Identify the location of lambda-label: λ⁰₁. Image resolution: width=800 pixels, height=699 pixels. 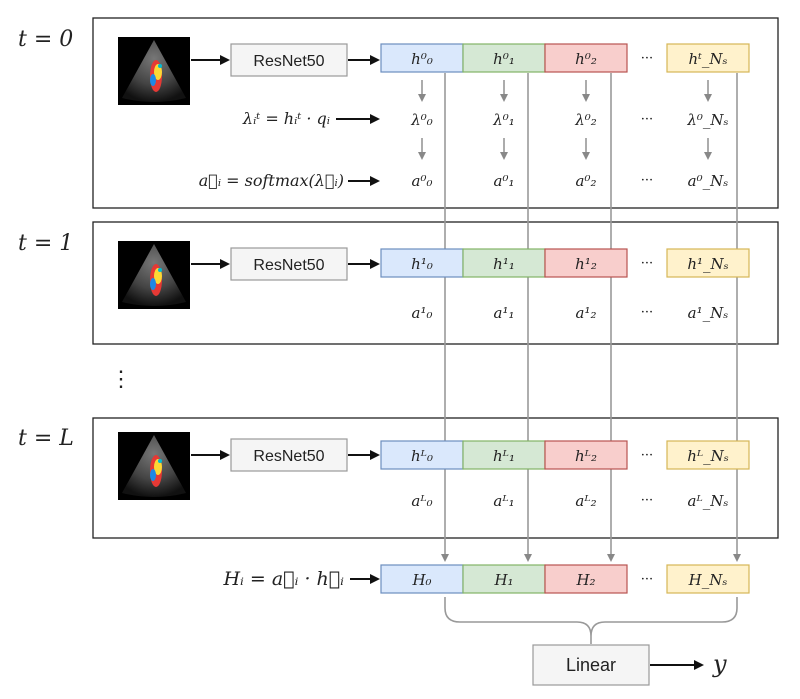
(503, 120).